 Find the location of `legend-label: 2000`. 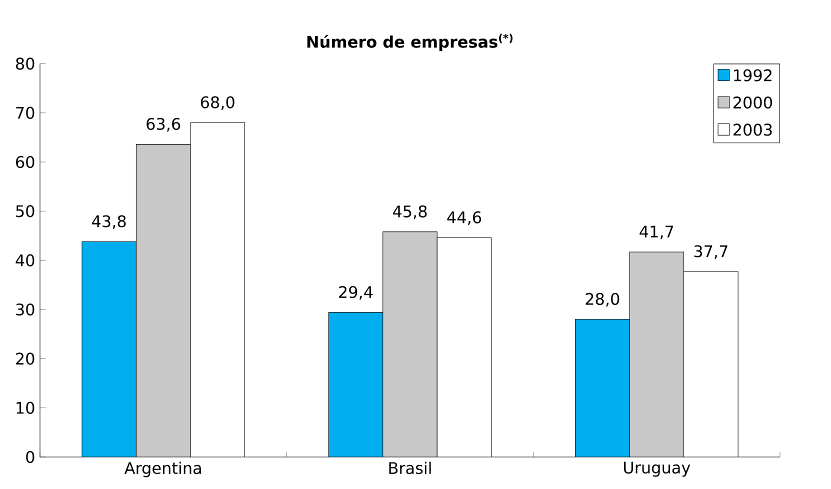

legend-label: 2000 is located at coordinates (753, 102).